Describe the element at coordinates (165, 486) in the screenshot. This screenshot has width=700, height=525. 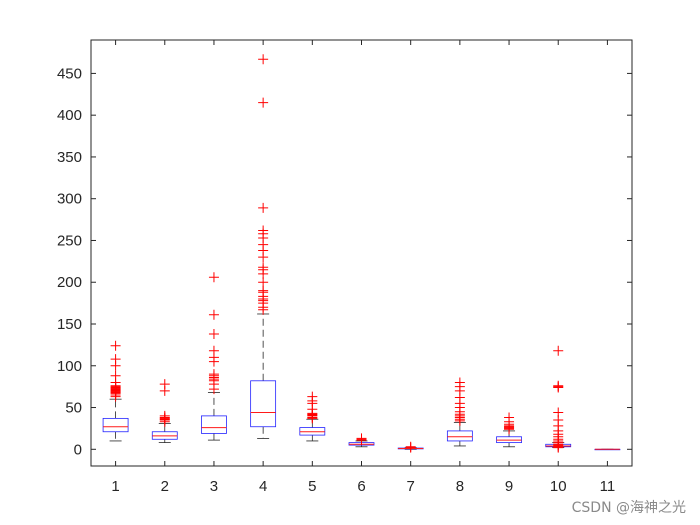
I see `x-tick-label: 2` at that location.